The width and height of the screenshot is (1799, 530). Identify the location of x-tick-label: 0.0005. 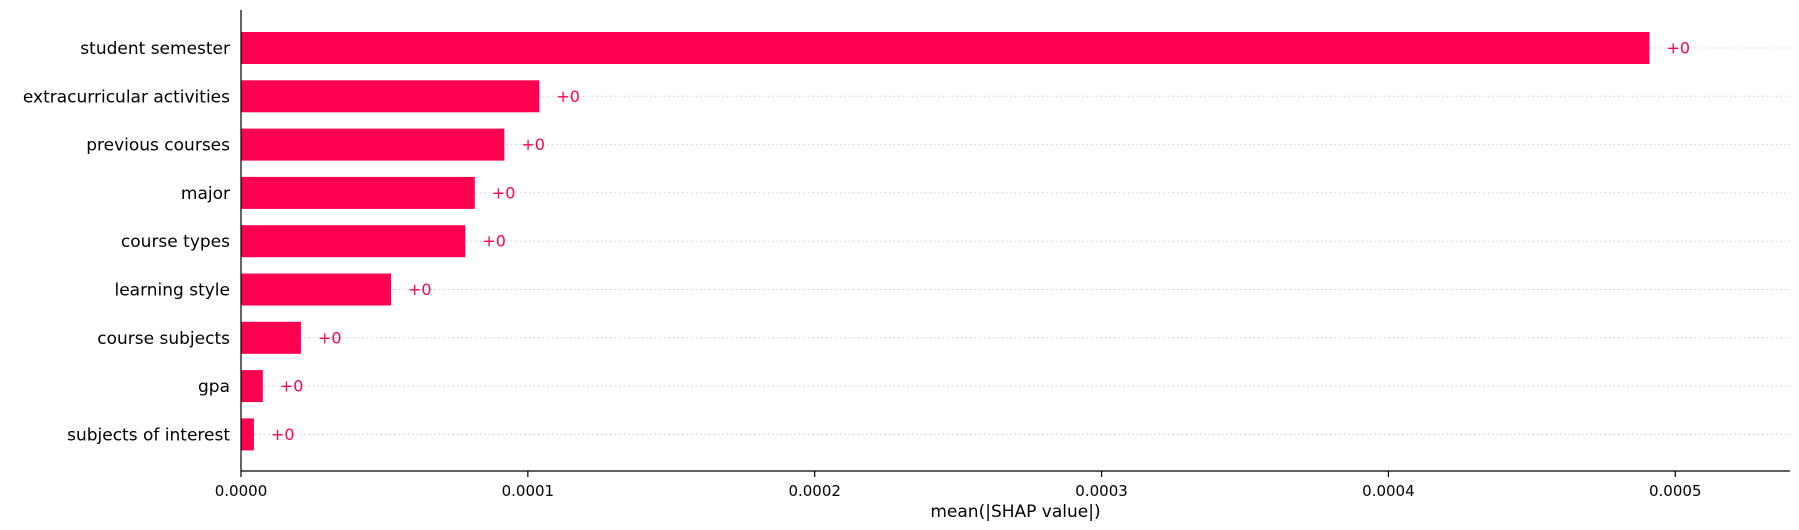
(1675, 491).